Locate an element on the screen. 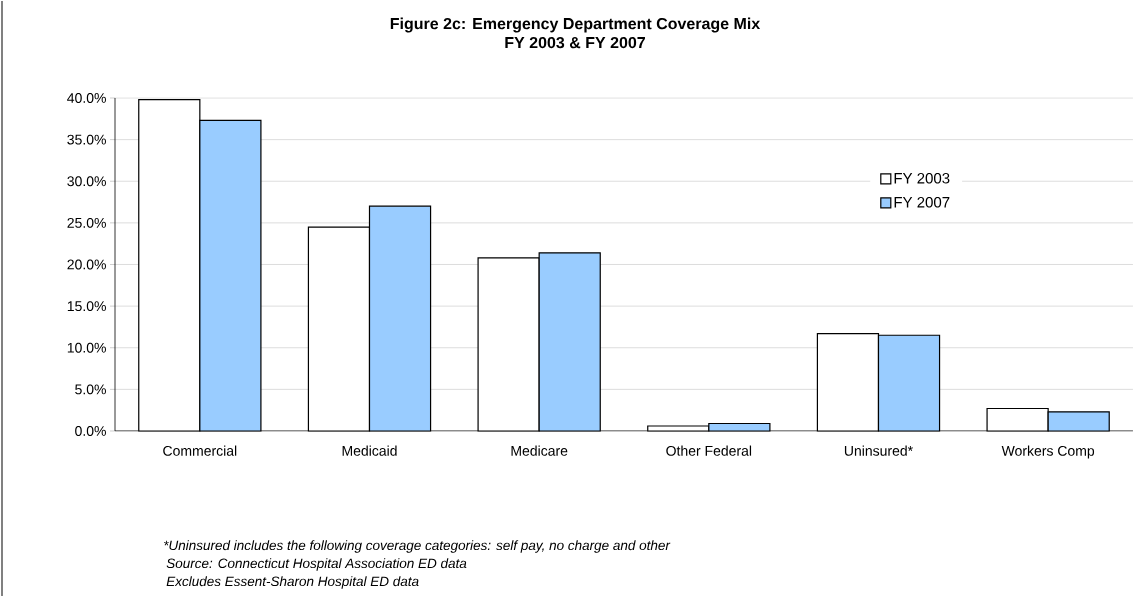 The image size is (1133, 596). text: *Uninsured includes the following coverage categories: self pay, no charge and other is located at coordinates (417, 546).